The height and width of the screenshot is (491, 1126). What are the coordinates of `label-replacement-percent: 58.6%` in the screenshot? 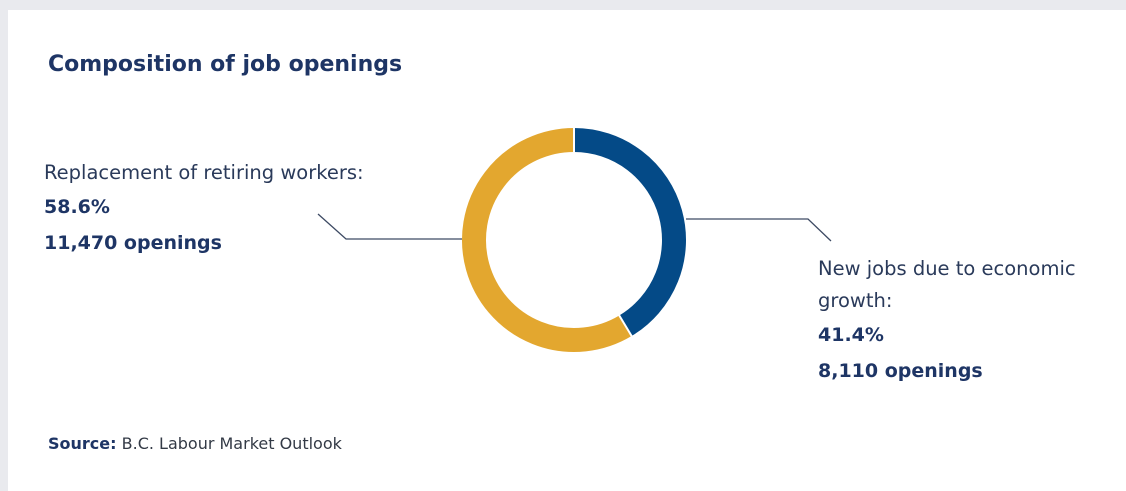 It's located at (77, 207).